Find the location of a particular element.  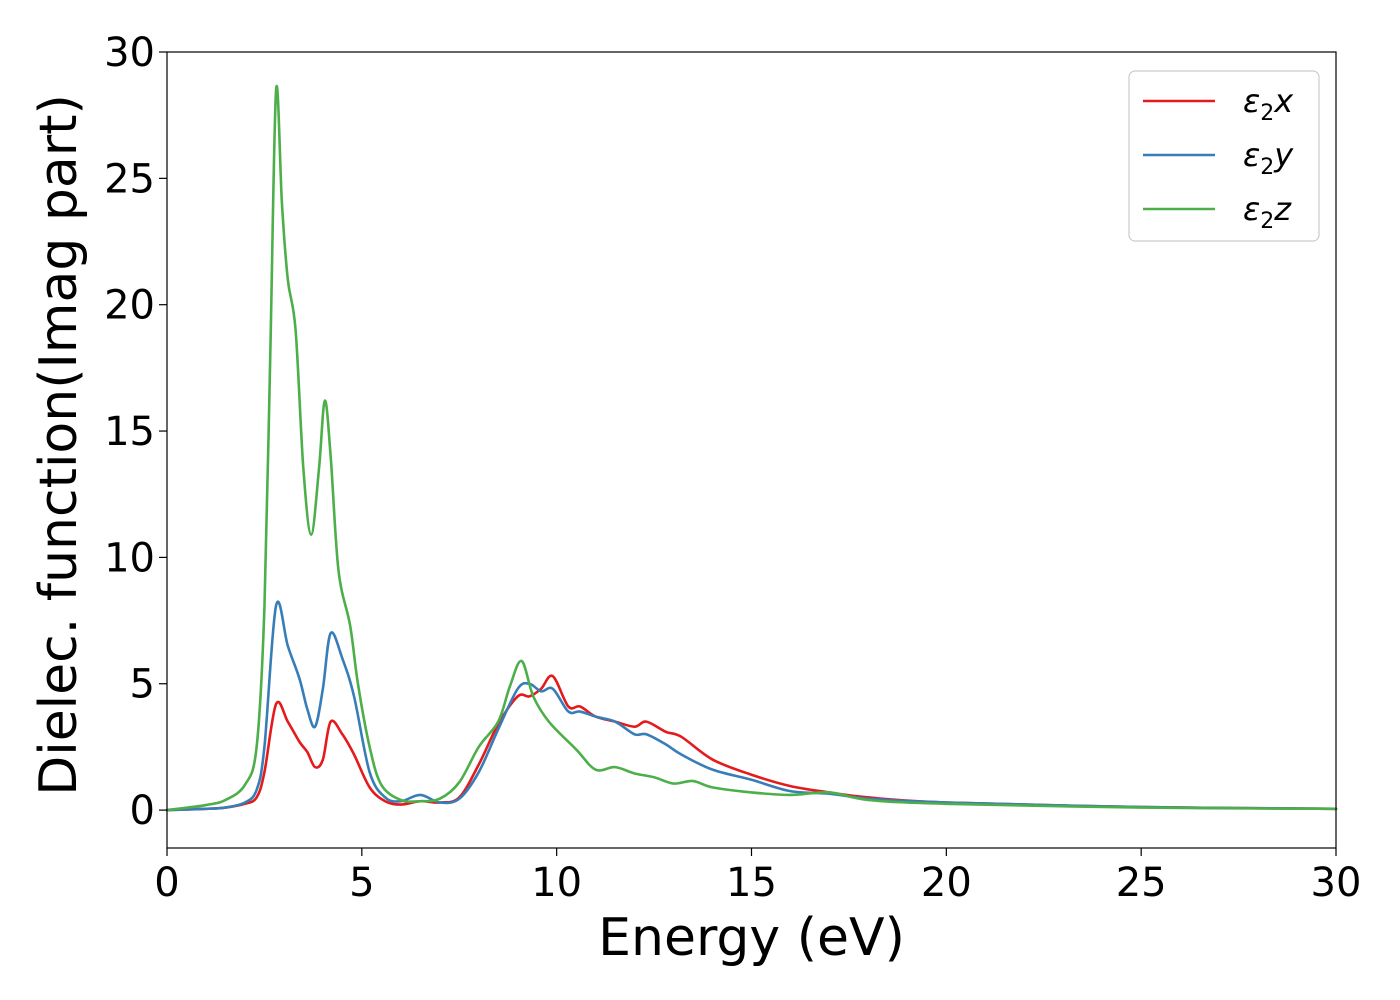

legend: ε2x ε2y ε2z is located at coordinates (1224, 156).